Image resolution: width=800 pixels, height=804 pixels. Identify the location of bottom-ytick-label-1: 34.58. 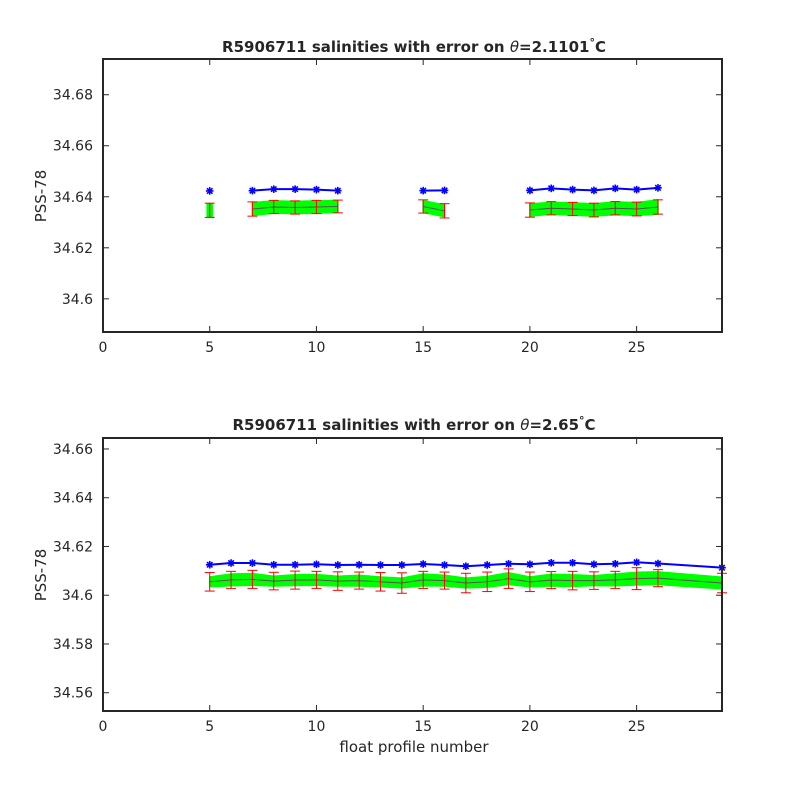
(73, 645).